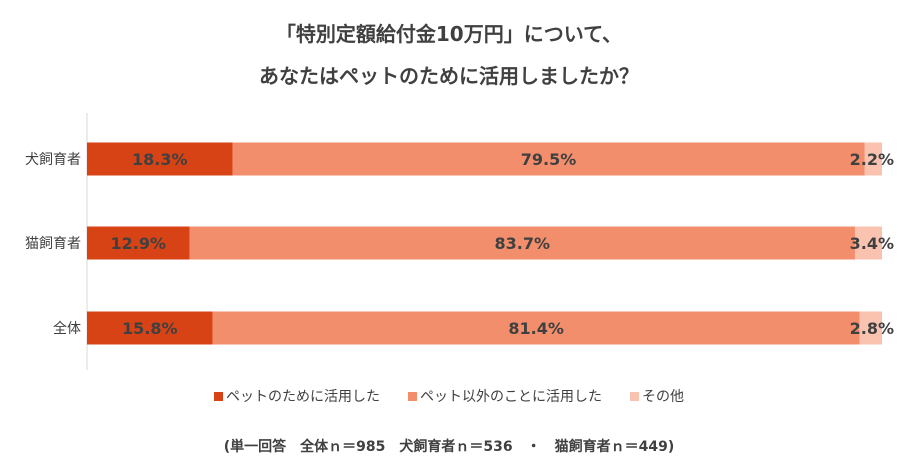 The height and width of the screenshot is (470, 898). Describe the element at coordinates (303, 397) in the screenshot. I see `legend-label: ペットのために活用した` at that location.